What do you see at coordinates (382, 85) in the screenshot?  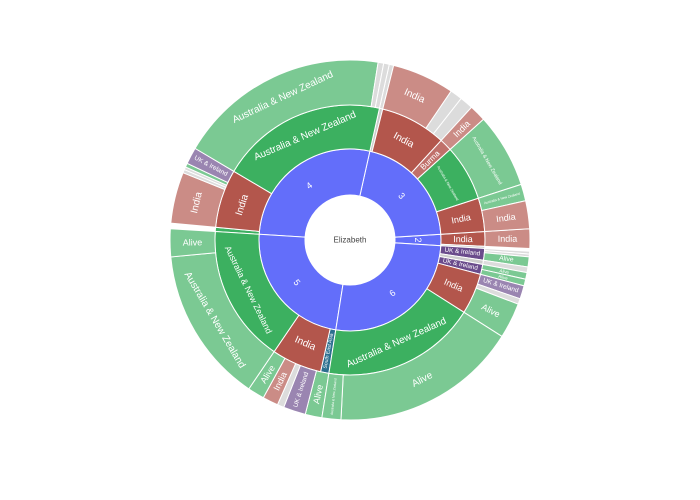 I see `segment-3-unlabeled` at bounding box center [382, 85].